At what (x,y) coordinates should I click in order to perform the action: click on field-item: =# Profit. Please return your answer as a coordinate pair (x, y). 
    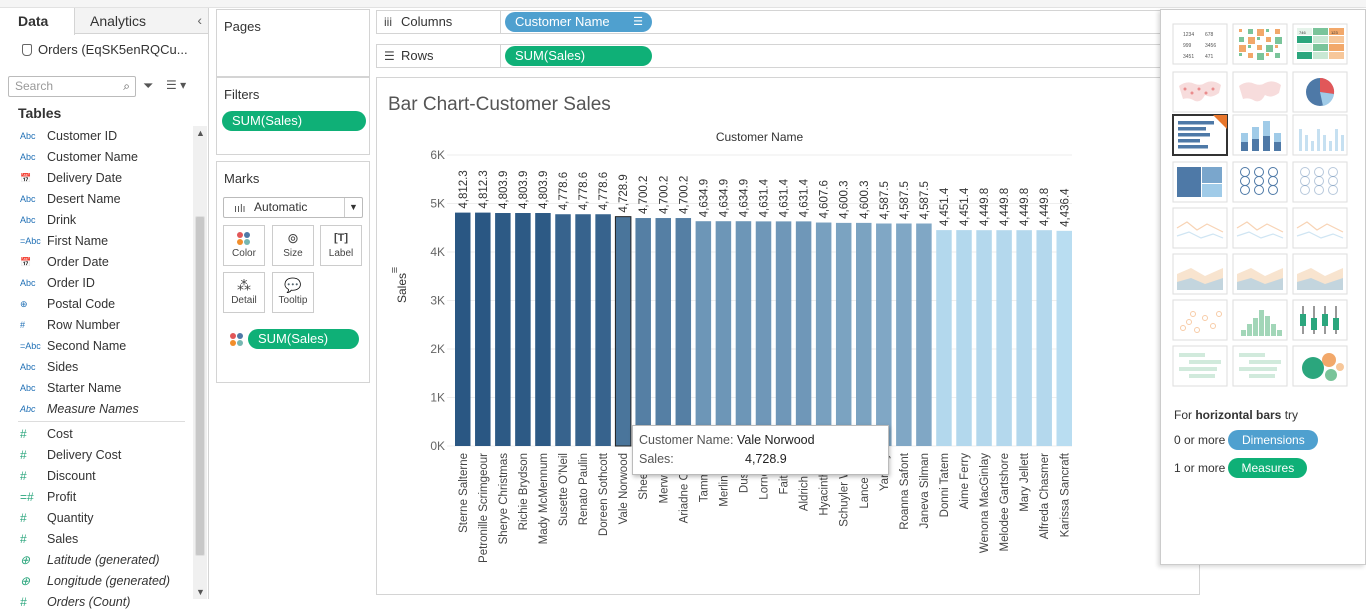
    Looking at the image, I should click on (96, 497).